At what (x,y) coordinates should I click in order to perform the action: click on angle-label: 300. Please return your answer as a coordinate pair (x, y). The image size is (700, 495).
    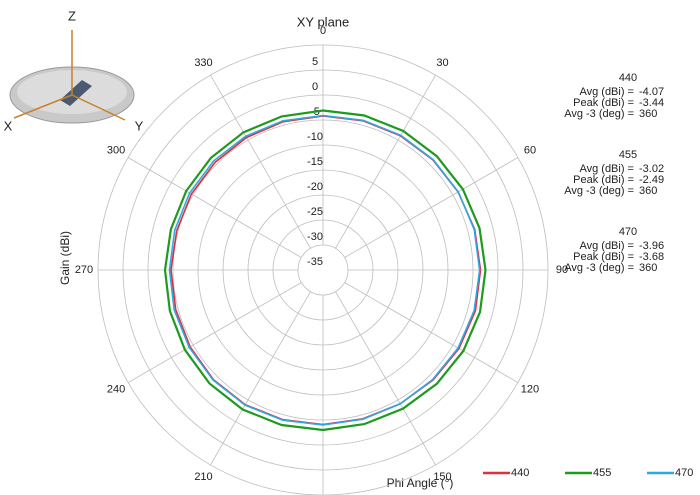
    Looking at the image, I should click on (116, 150).